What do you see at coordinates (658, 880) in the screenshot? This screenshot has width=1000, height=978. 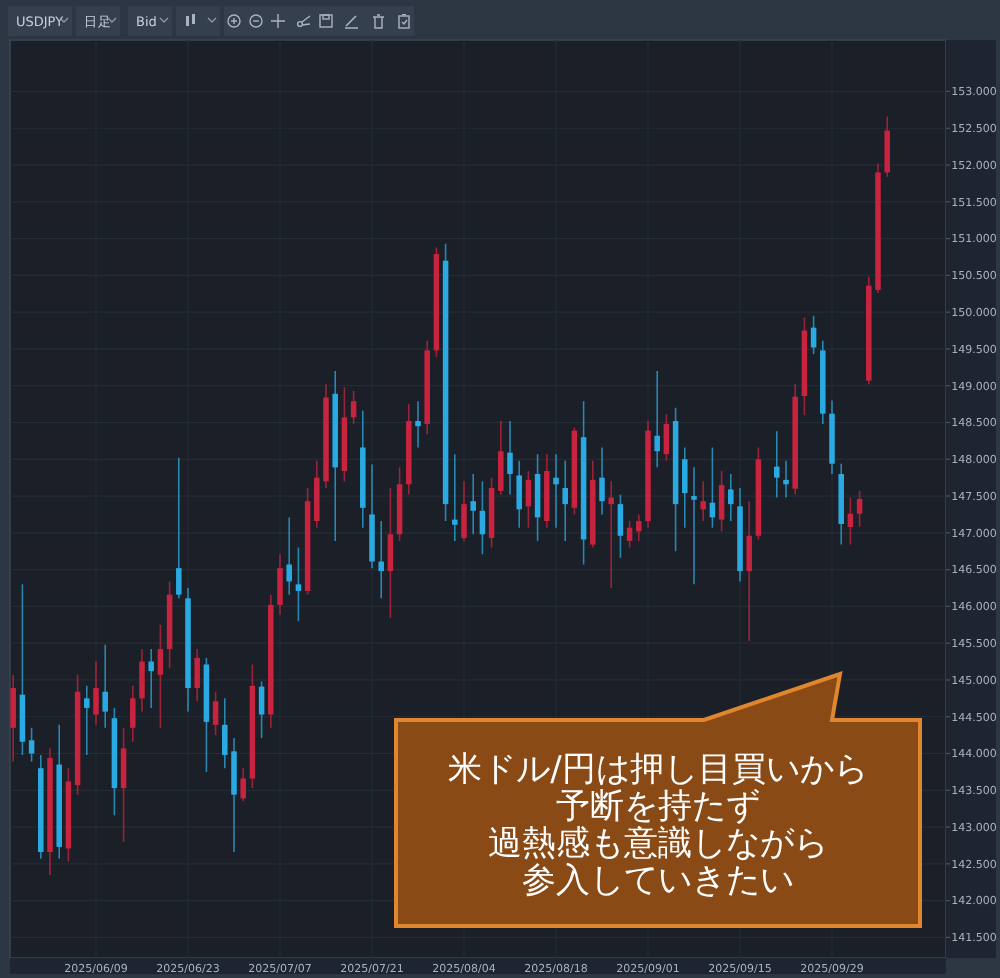 I see `annotation: 参入していきたい` at bounding box center [658, 880].